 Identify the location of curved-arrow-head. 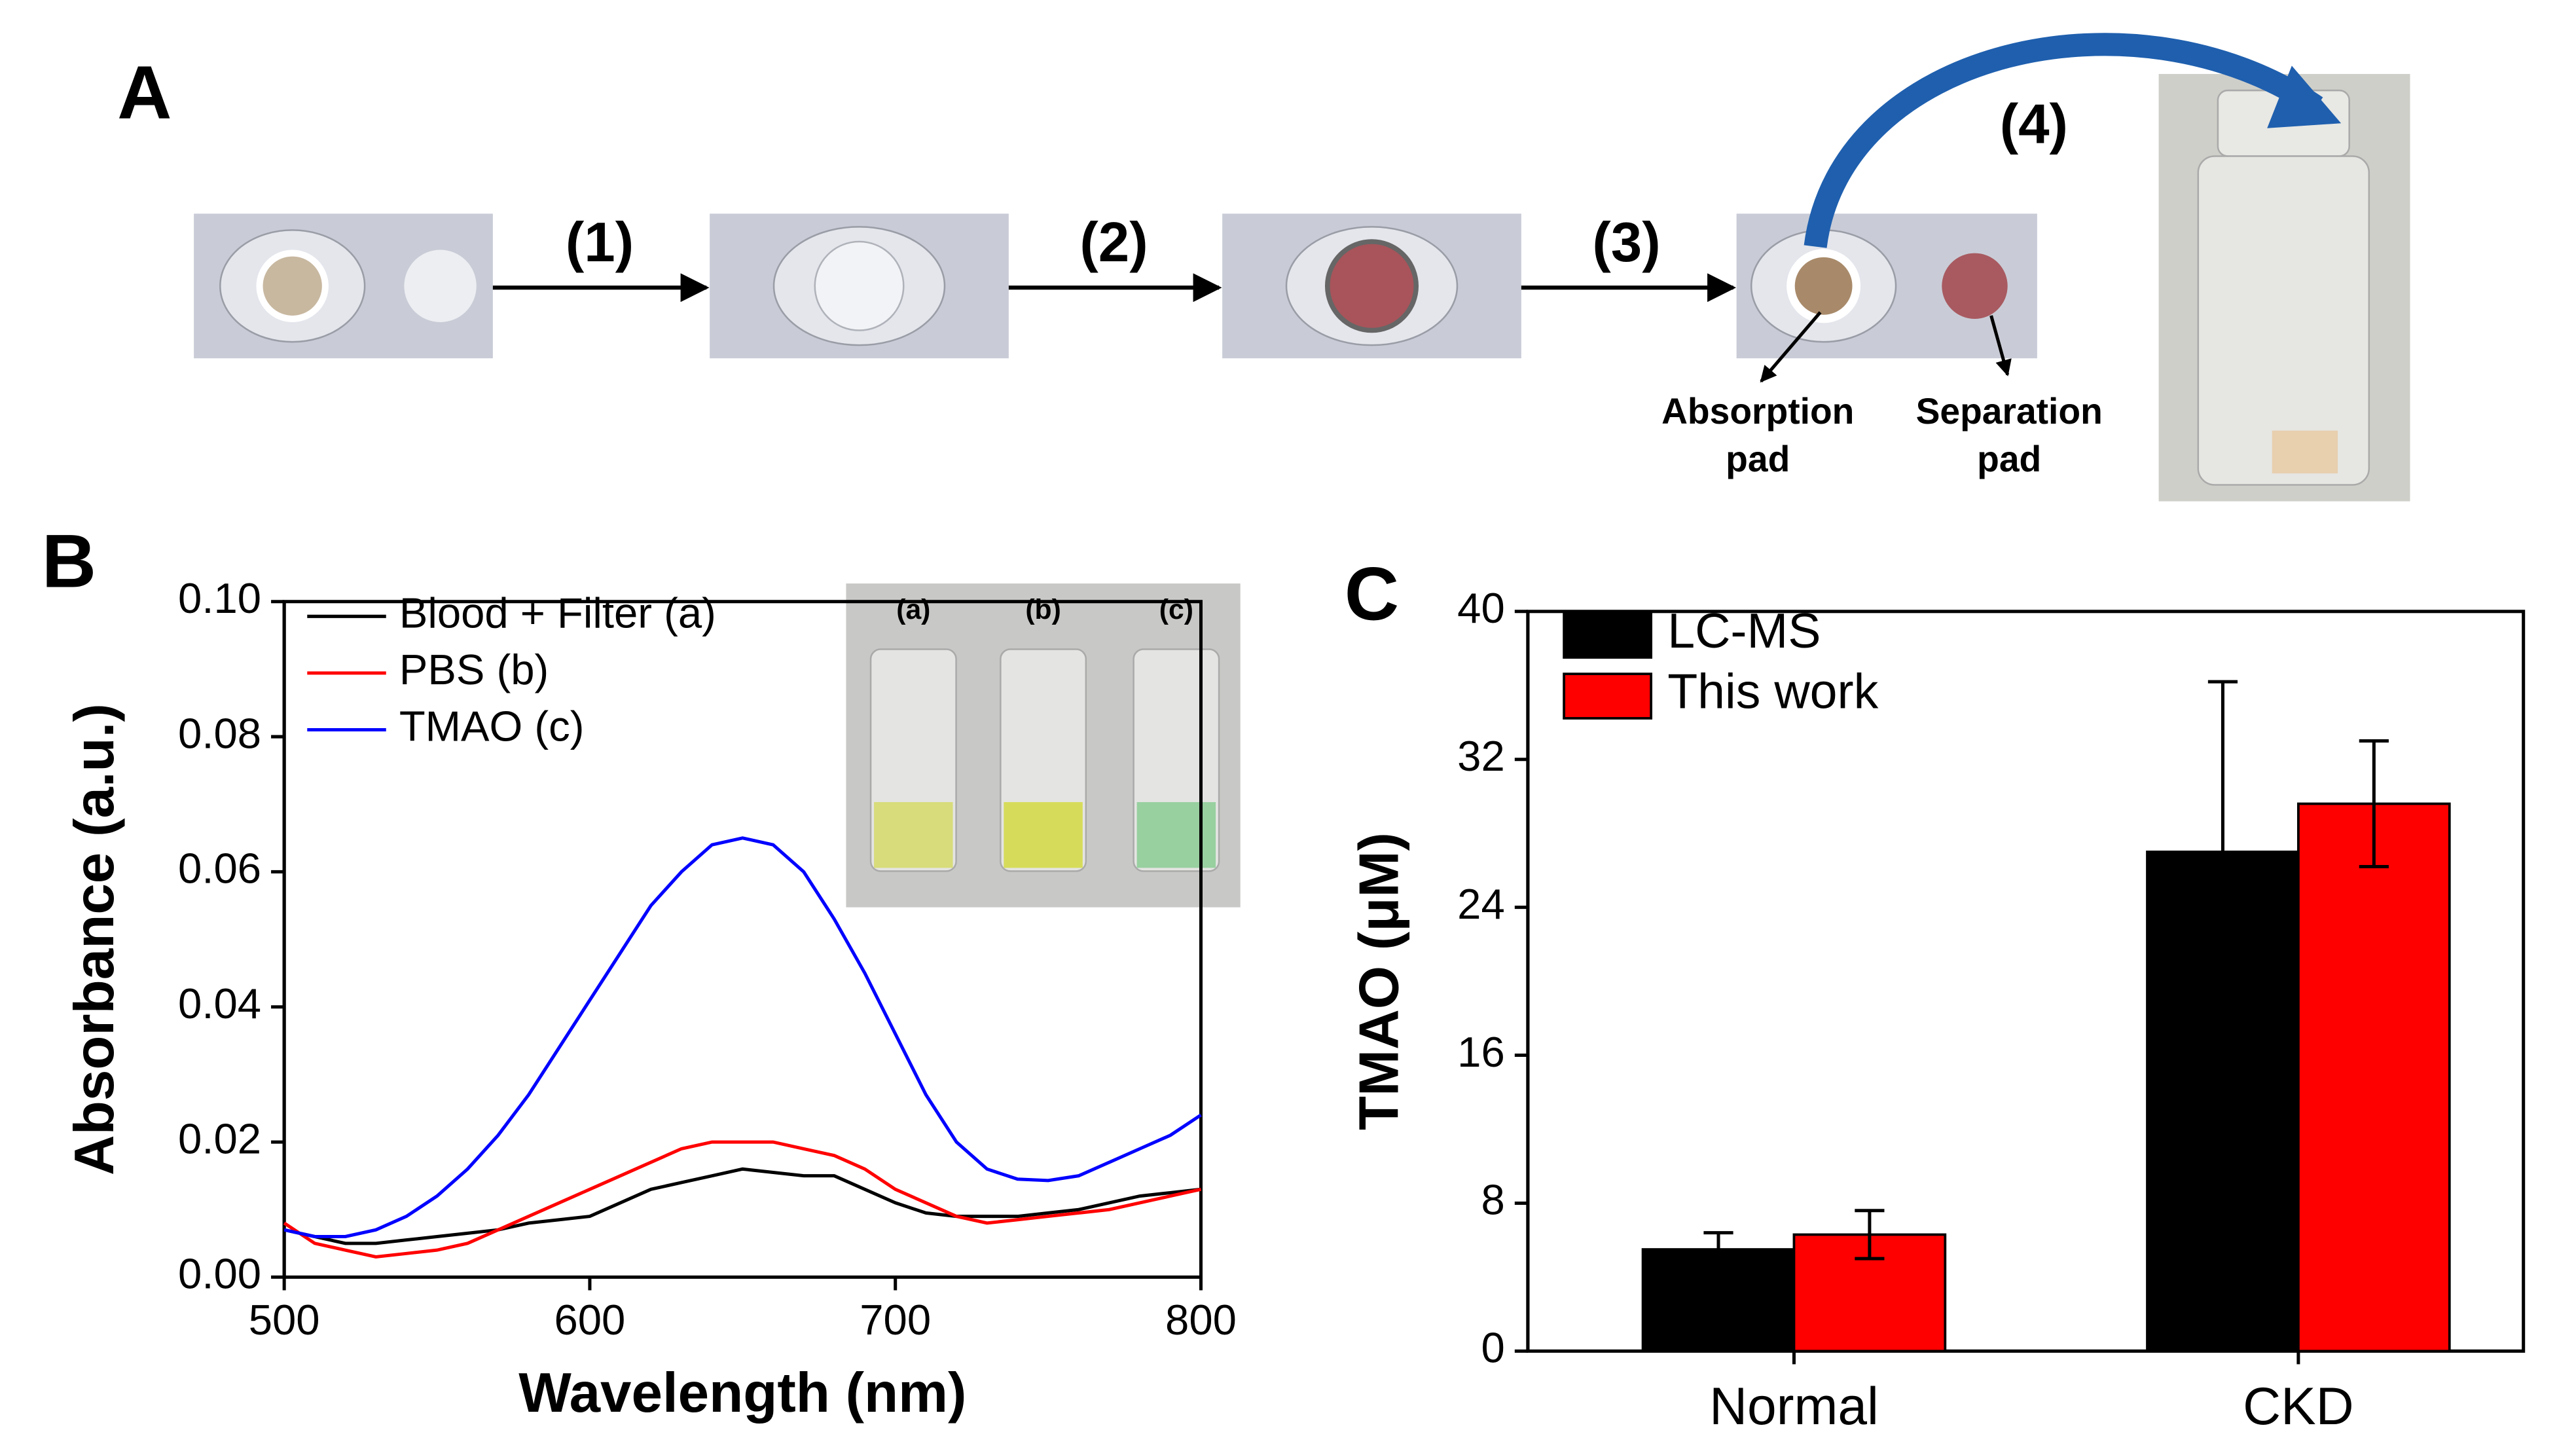
(2304, 96).